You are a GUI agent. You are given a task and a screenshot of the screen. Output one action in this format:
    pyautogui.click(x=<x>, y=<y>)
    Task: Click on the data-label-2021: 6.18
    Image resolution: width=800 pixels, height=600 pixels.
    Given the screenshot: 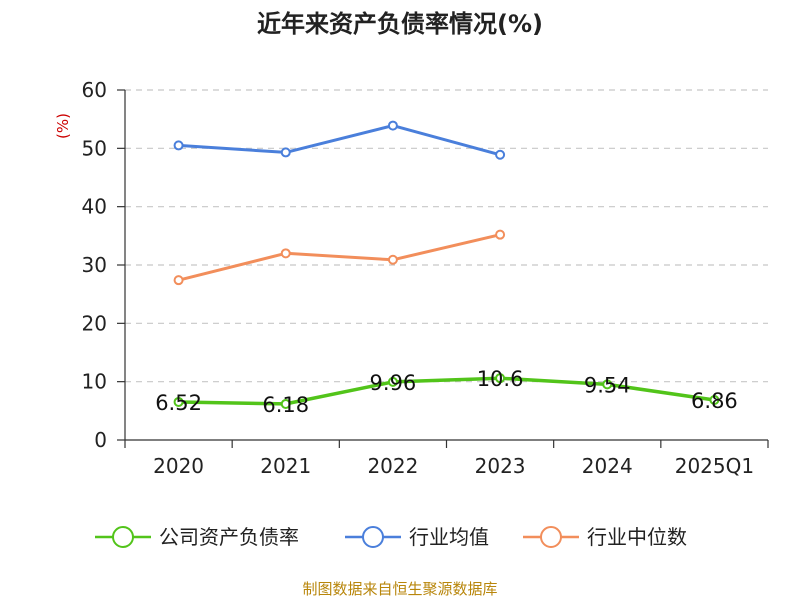 What is the action you would take?
    pyautogui.click(x=285, y=405)
    